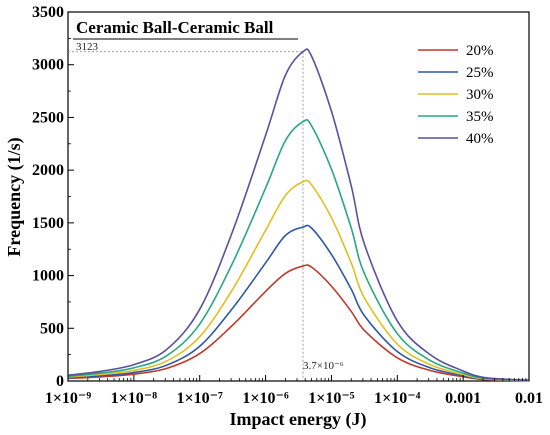 This screenshot has height=435, width=550. I want to click on chart-title: Ceramic Ball-Ceramic Ball, so click(175, 27).